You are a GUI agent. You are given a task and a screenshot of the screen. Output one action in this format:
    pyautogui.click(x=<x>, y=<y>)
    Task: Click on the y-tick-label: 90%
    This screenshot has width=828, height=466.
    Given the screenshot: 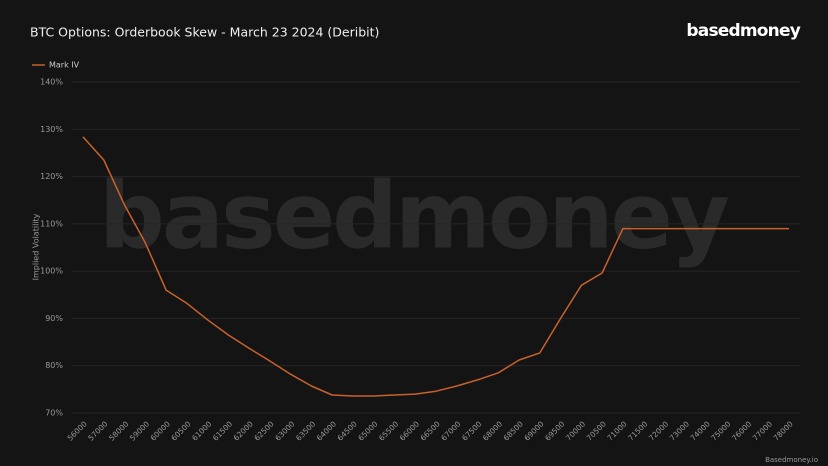 What is the action you would take?
    pyautogui.click(x=54, y=318)
    